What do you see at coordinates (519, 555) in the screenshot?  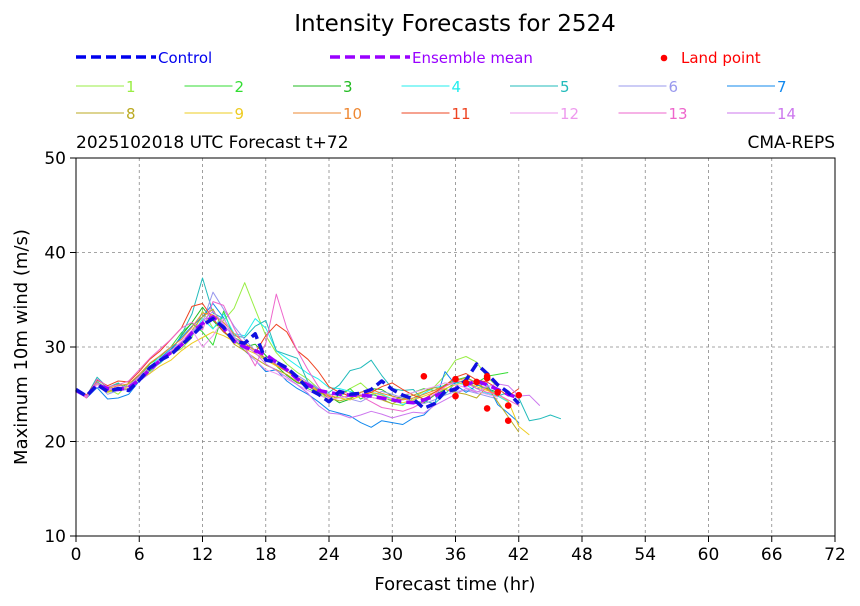 I see `x-tick-label: 42` at bounding box center [519, 555].